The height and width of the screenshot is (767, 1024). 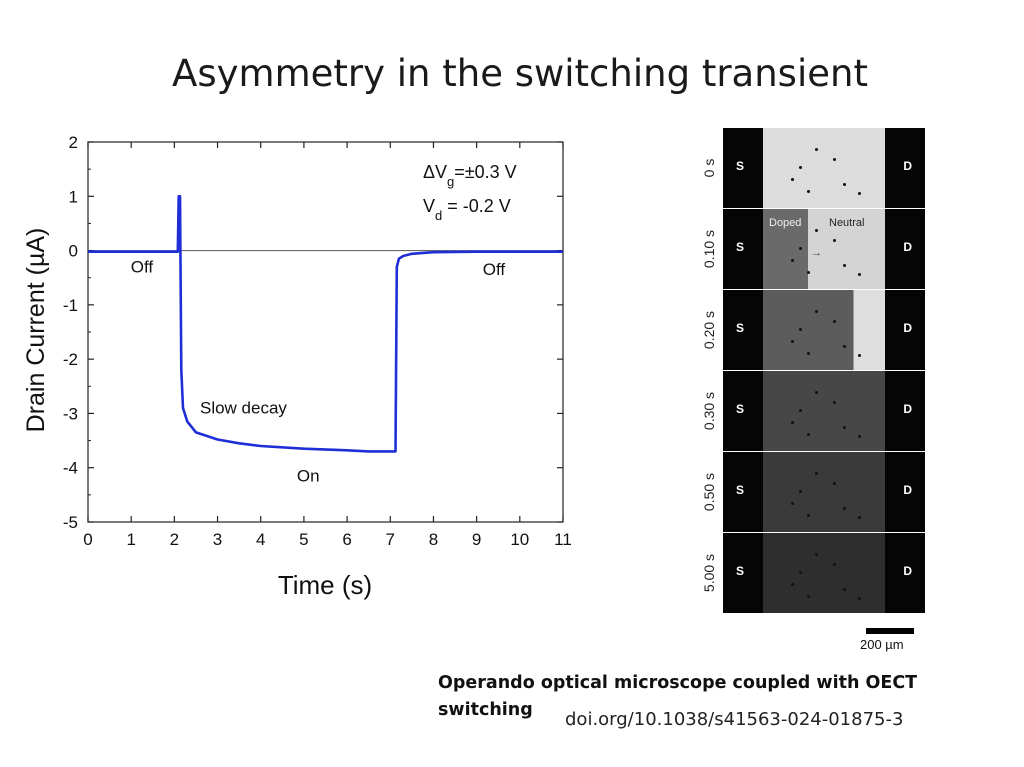 What do you see at coordinates (709, 330) in the screenshot?
I see `frame-time-label: 0.20 s` at bounding box center [709, 330].